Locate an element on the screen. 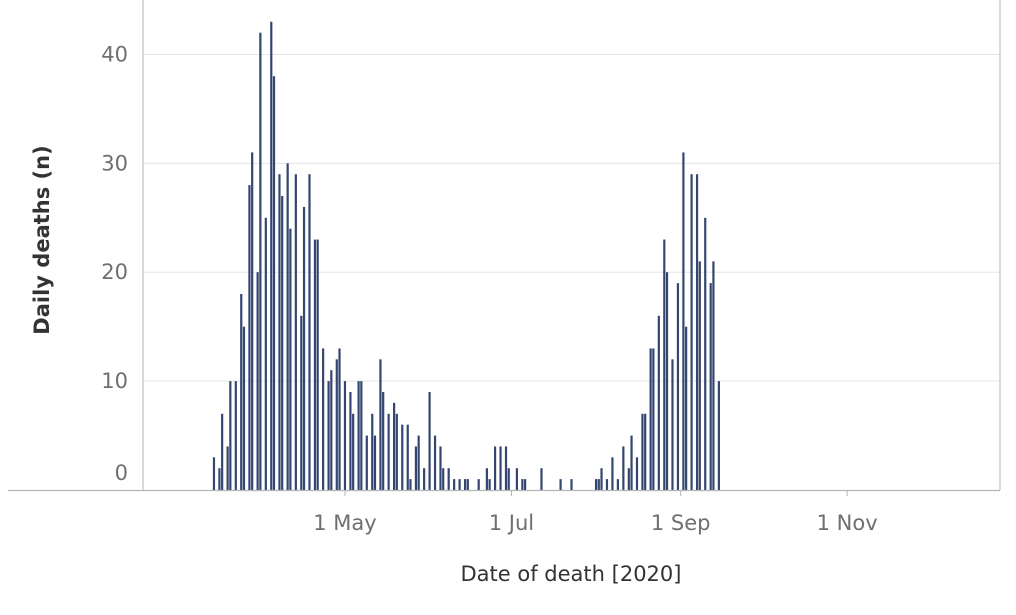  y-tick-label: 30 is located at coordinates (114, 163).